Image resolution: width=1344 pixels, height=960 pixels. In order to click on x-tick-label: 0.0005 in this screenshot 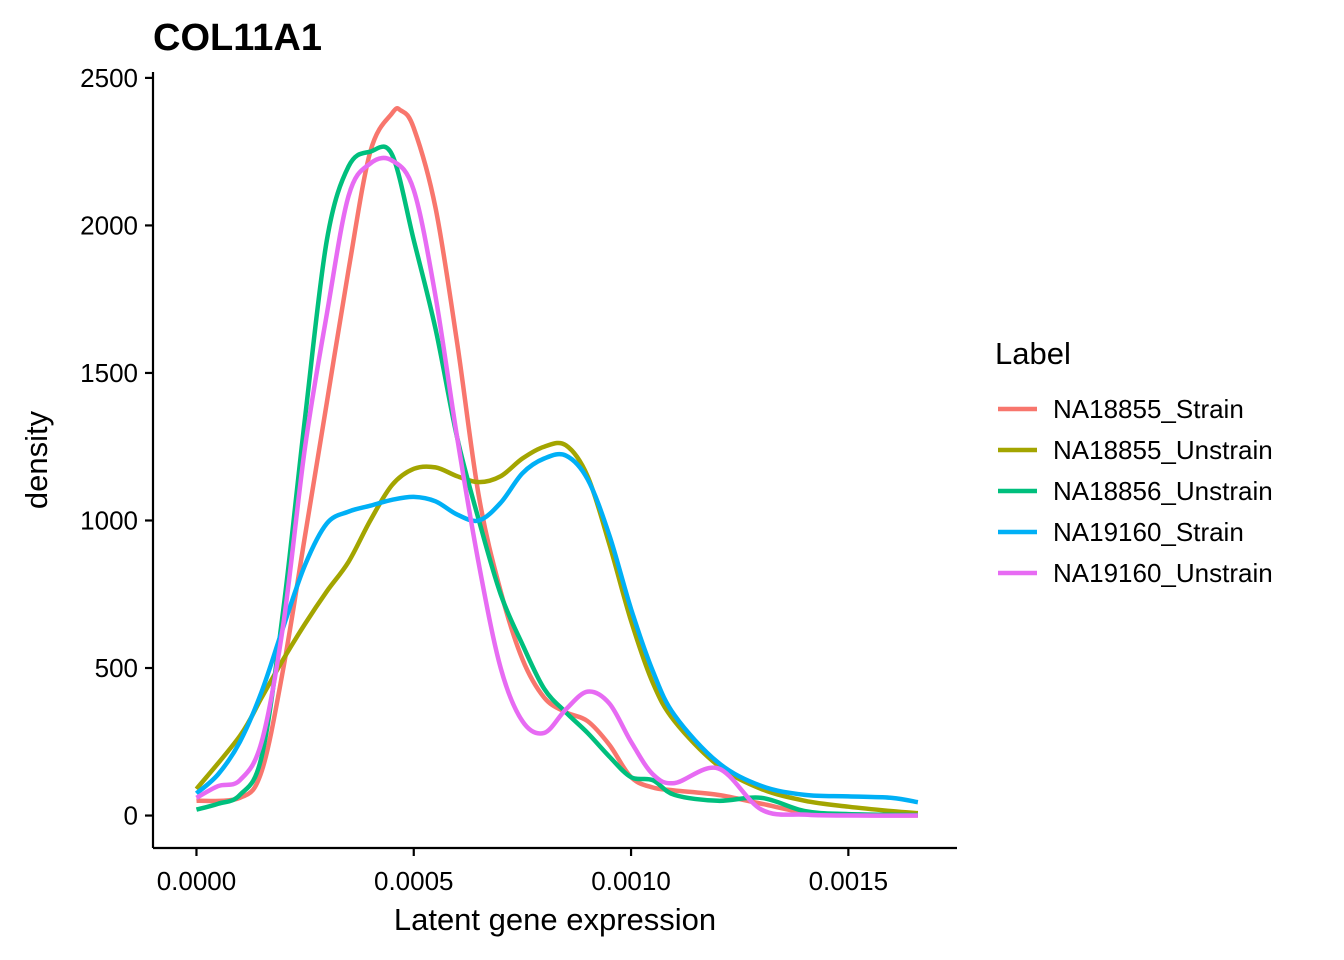, I will do `click(414, 881)`.